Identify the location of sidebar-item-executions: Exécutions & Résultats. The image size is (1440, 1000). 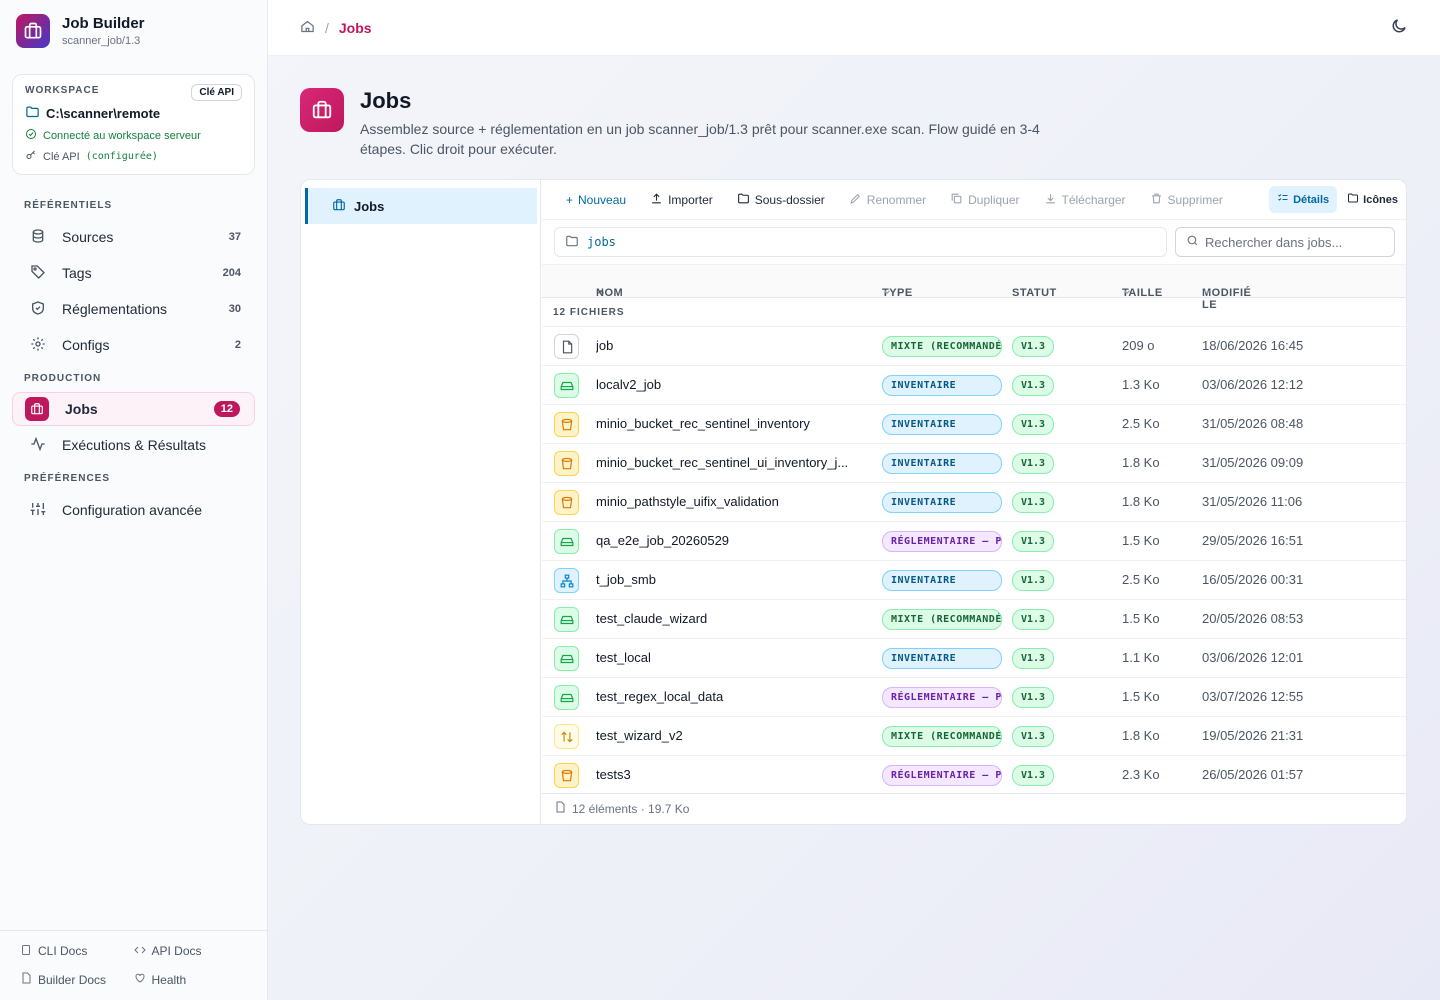
(133, 445).